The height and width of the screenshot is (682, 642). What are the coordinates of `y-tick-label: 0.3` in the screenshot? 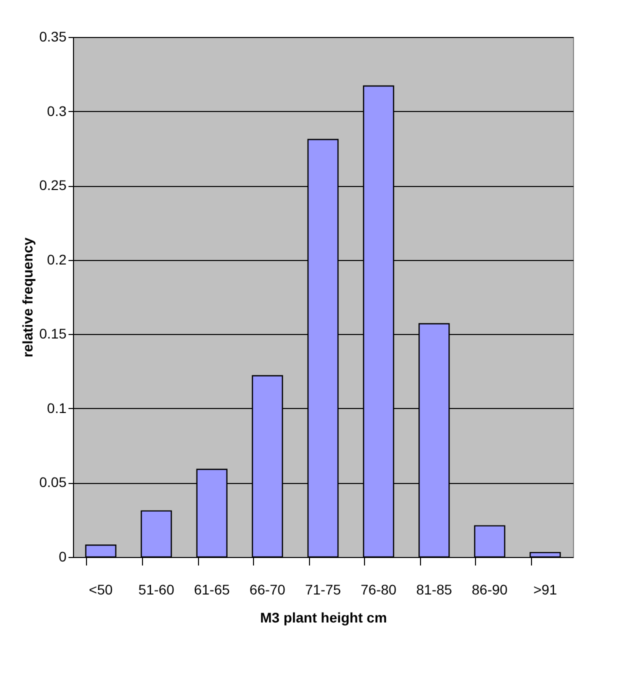 It's located at (57, 110).